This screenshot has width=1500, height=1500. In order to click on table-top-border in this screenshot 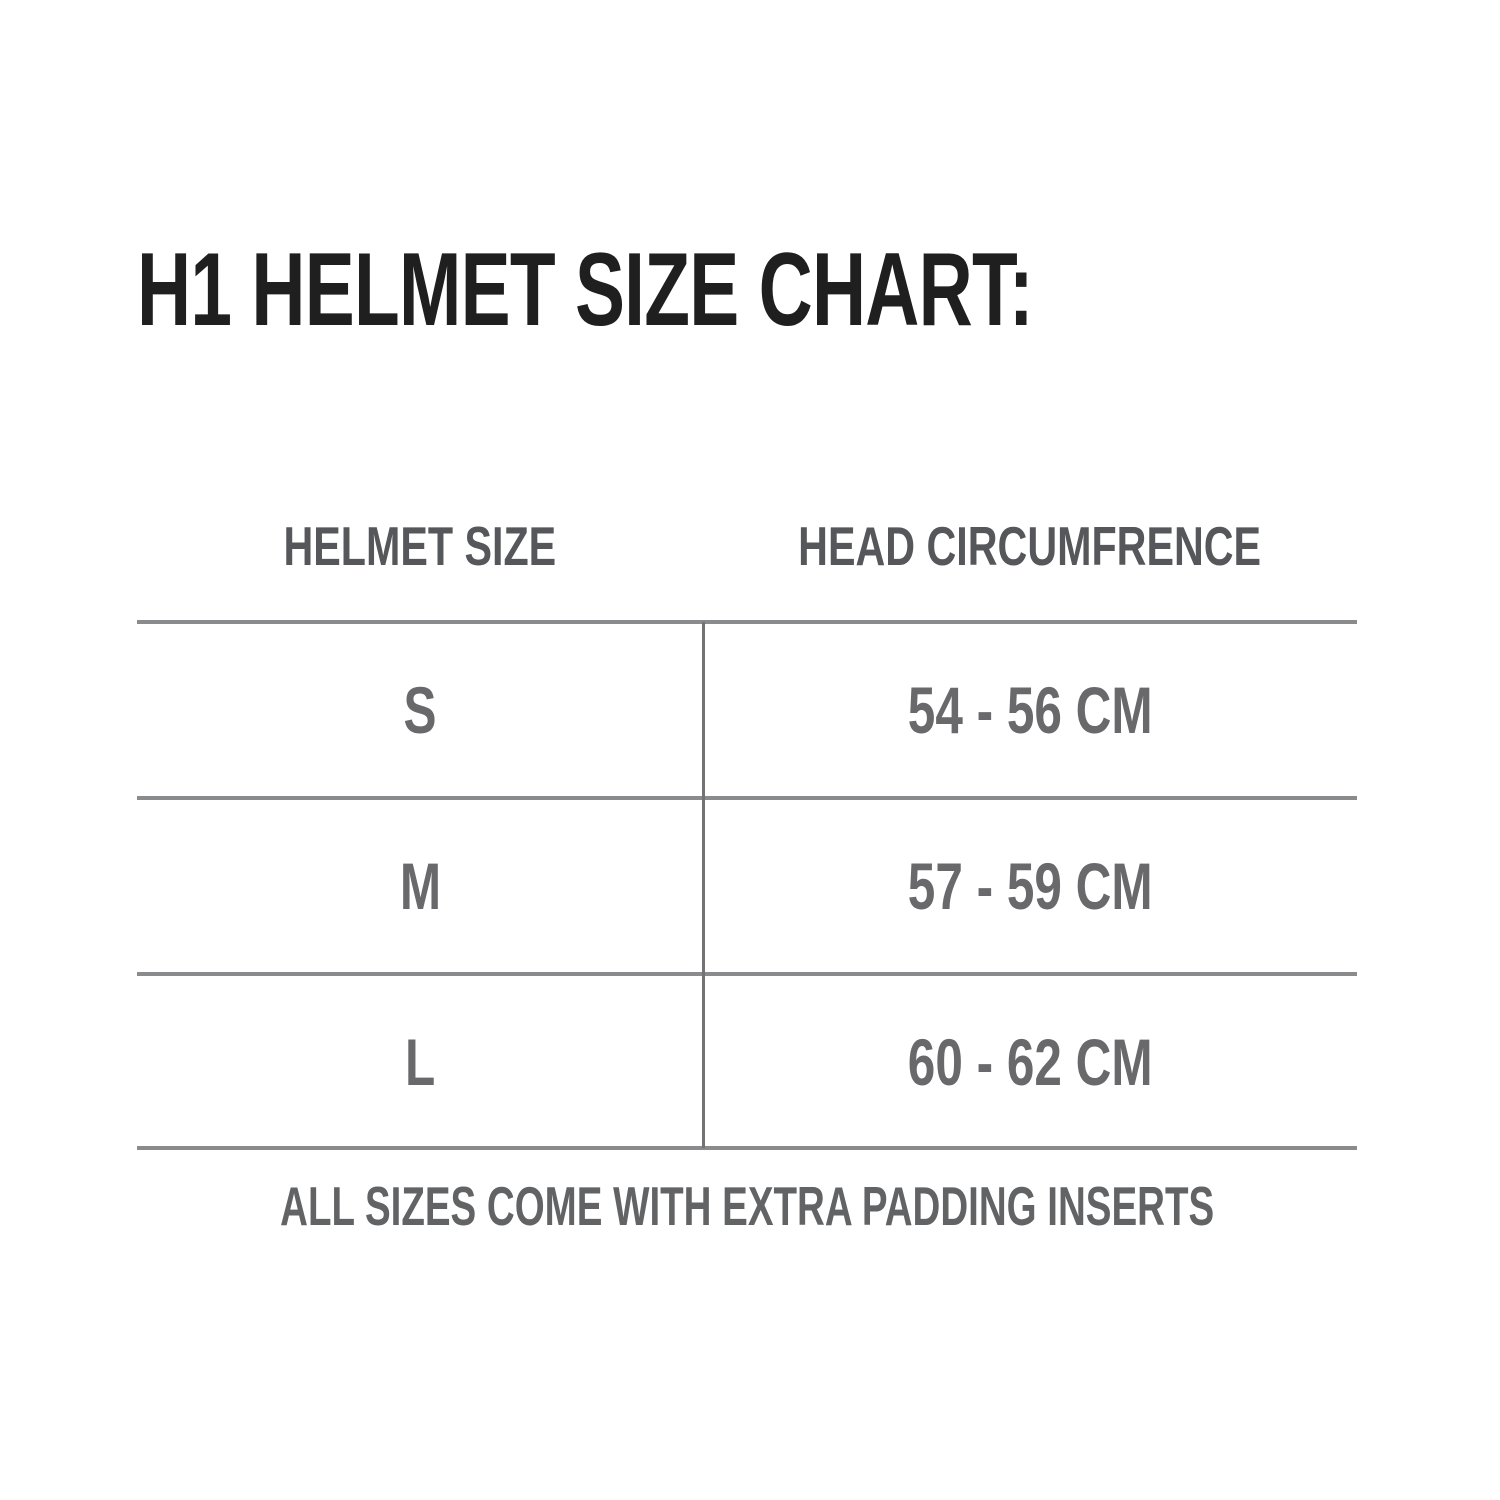, I will do `click(747, 622)`.